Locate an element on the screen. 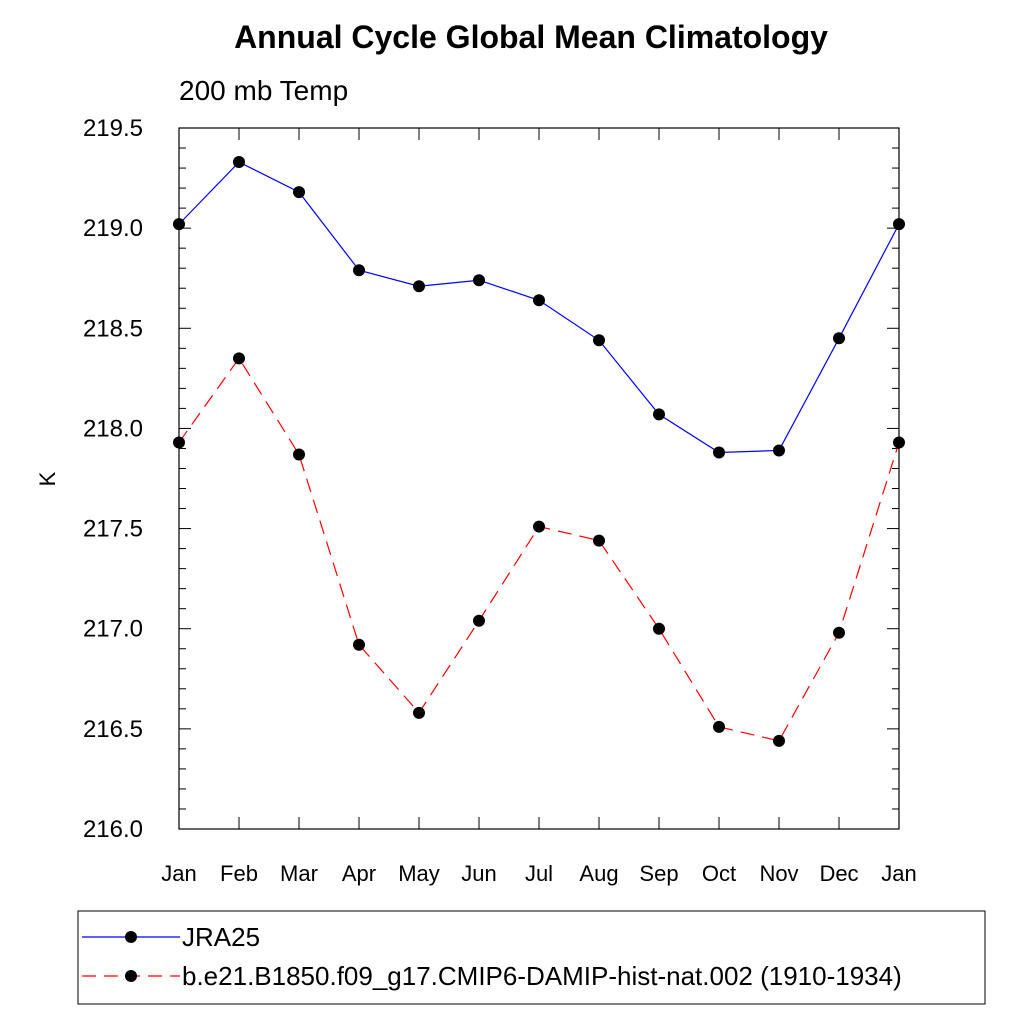 The image size is (1024, 1029). y-tick-label: 218.5 is located at coordinates (113, 328).